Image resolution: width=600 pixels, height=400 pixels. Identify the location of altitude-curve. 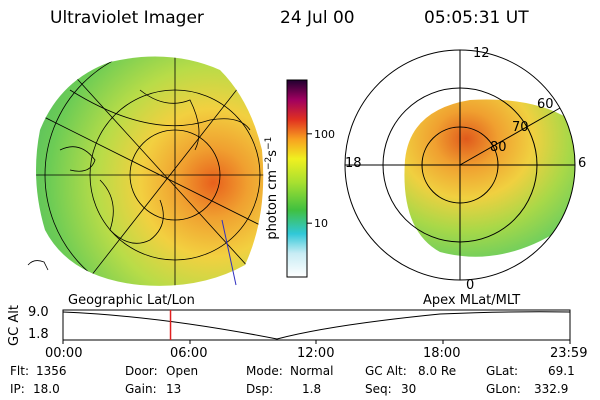
(316, 325).